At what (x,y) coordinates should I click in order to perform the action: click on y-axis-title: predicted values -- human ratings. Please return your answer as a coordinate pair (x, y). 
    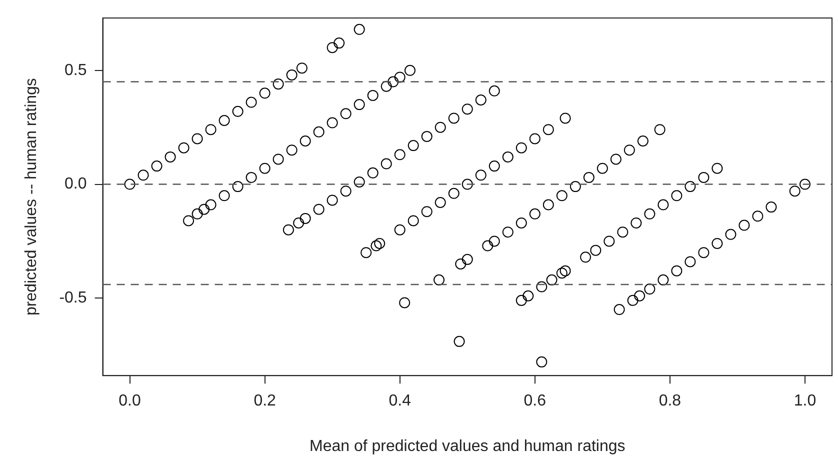
    Looking at the image, I should click on (31, 197).